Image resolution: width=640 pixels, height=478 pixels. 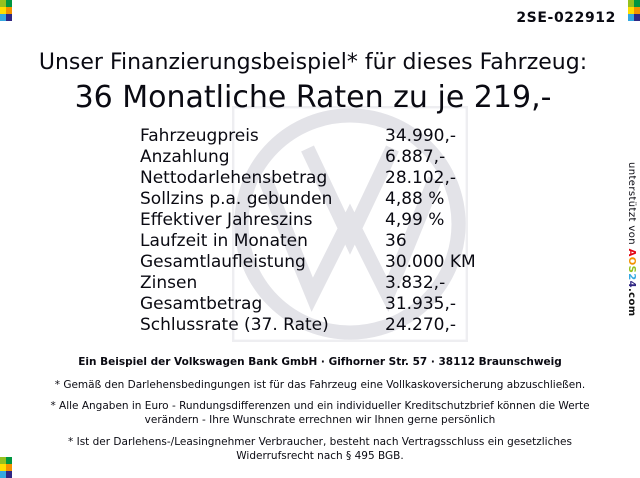 I want to click on finance-row: Schlussrate (37. Rate) 24.270,-, so click(x=308, y=325).